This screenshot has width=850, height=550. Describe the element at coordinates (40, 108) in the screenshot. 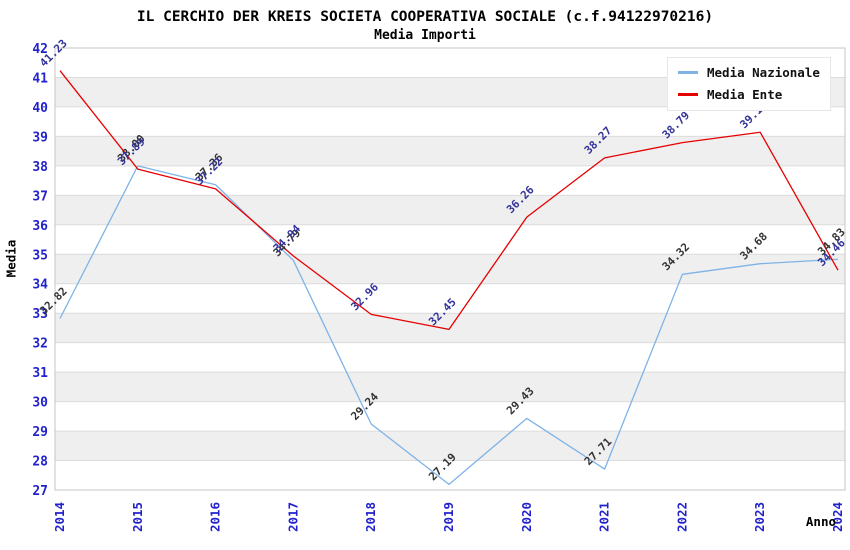

I see `y-tick-label: 40` at that location.